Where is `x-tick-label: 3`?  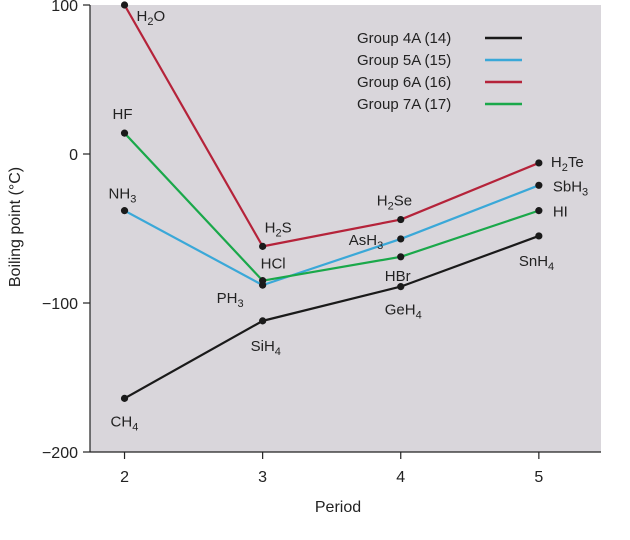
x-tick-label: 3 is located at coordinates (262, 477).